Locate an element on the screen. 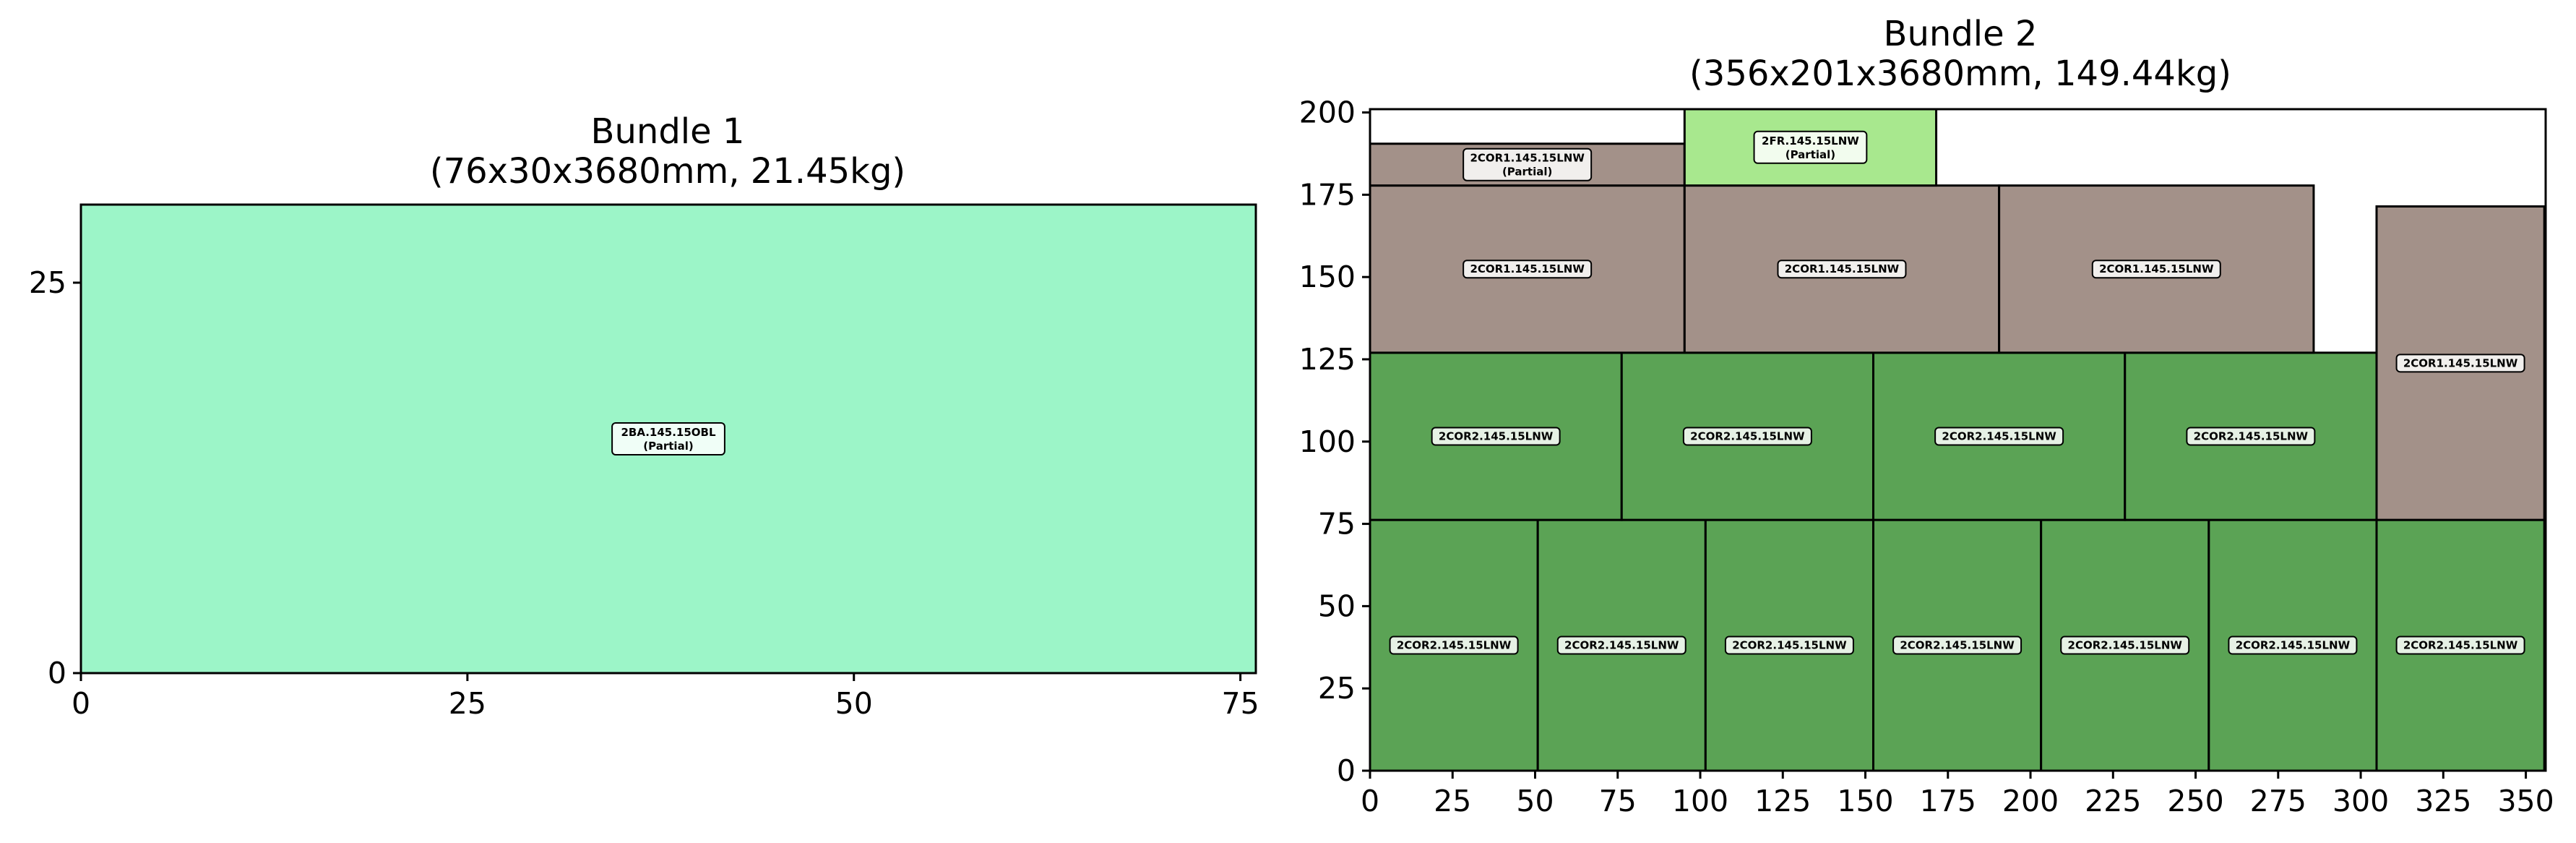  bundle-2-title-line2: (356x201x3680mm, 149.44kg) is located at coordinates (1960, 74).